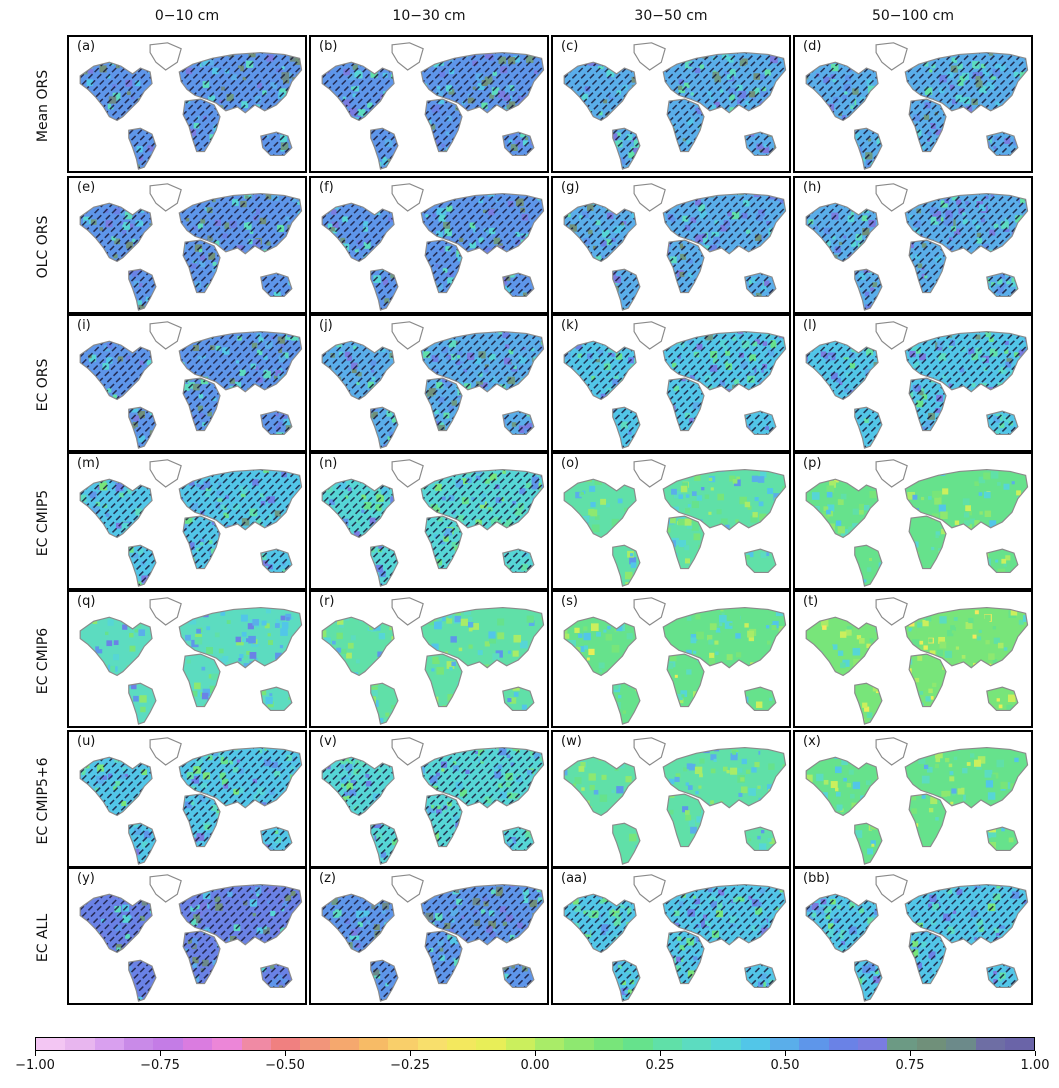 This screenshot has height=1088, width=1059. I want to click on panel-label: (z), so click(327, 878).